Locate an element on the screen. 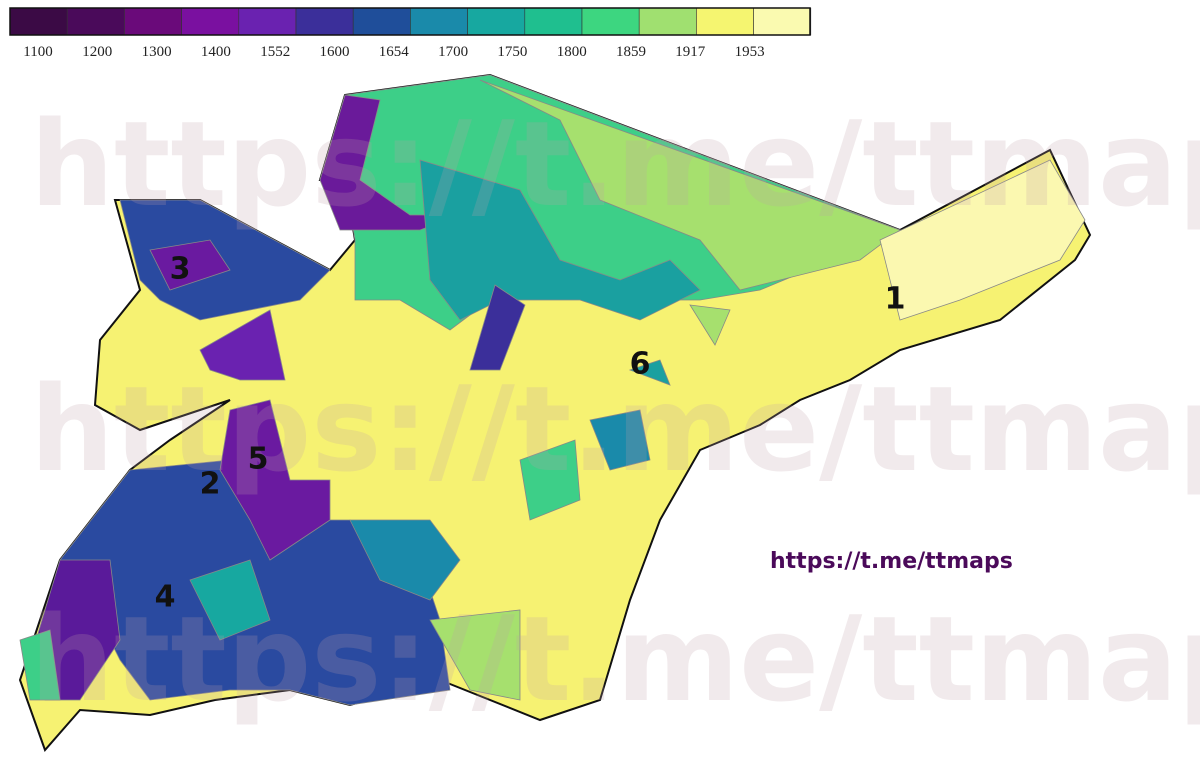 The width and height of the screenshot is (1200, 765). legend-label: 1200 is located at coordinates (97, 52).